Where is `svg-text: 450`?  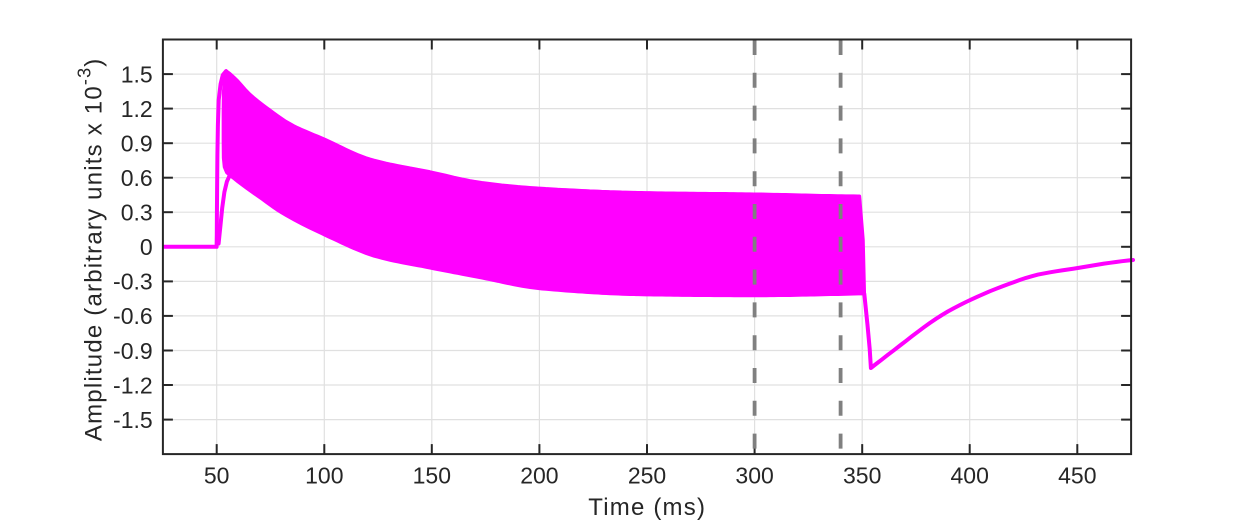 svg-text: 450 is located at coordinates (1077, 476).